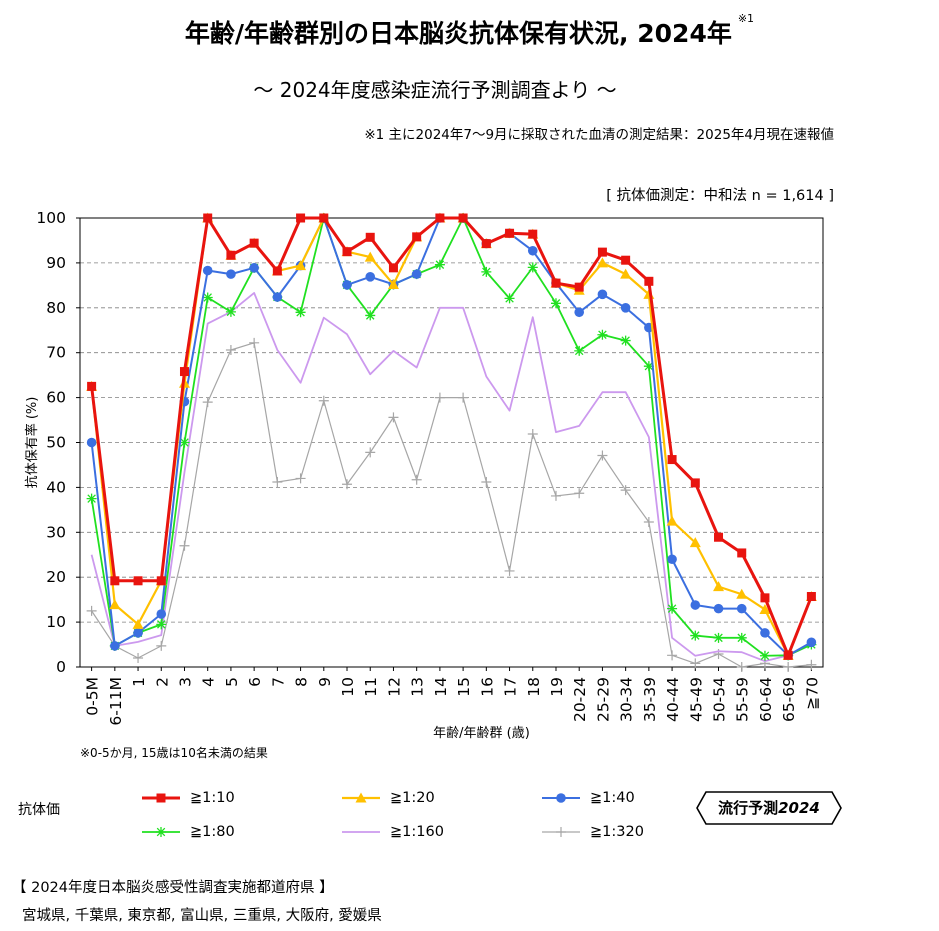 The image size is (939, 931). I want to click on x-tick-label-55-59: 55-59, so click(743, 699).